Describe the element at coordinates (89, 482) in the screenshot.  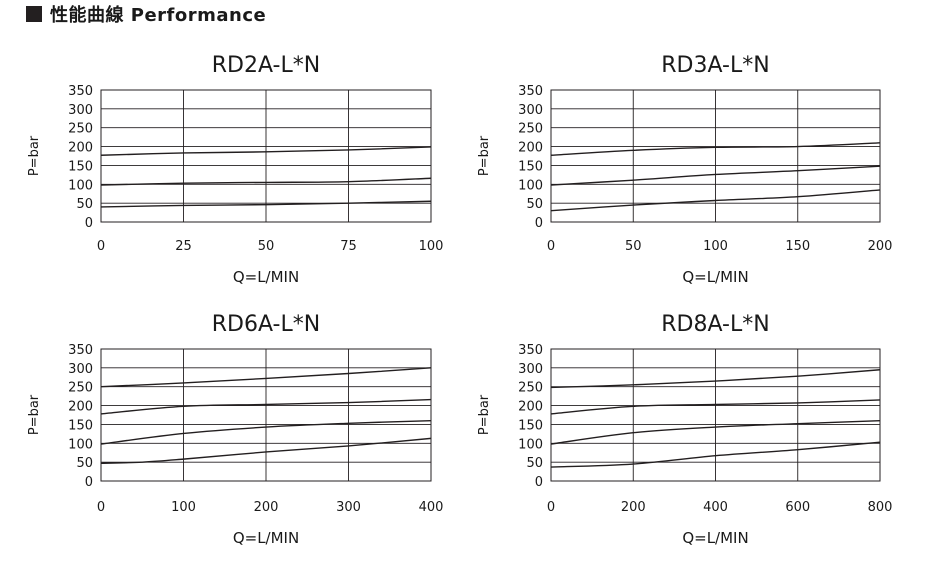
I see `chart-2-y-tick-label: 0` at that location.